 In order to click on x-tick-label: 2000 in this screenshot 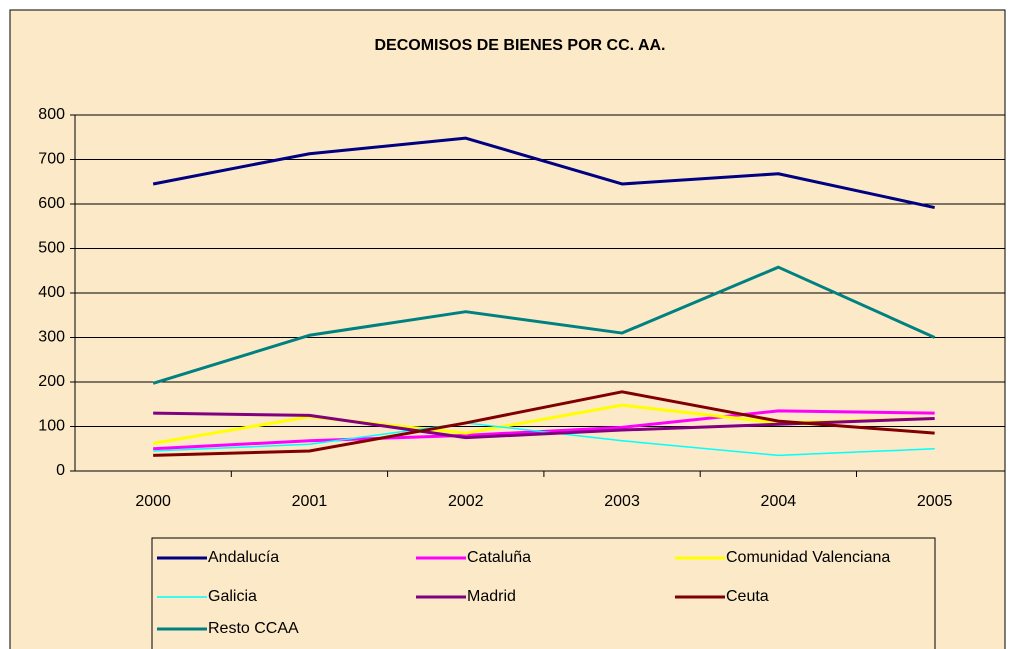, I will do `click(153, 501)`.